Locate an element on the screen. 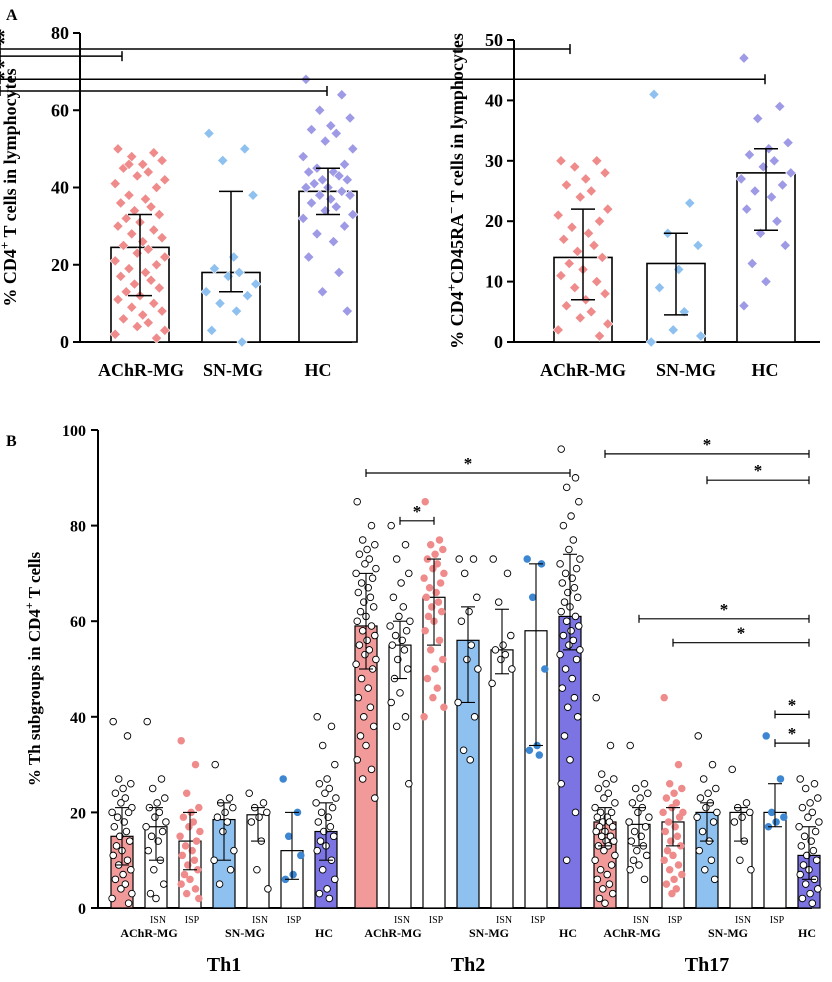 Image resolution: width=832 pixels, height=982 pixels. y-tick-label: 20 is located at coordinates (60, 265).